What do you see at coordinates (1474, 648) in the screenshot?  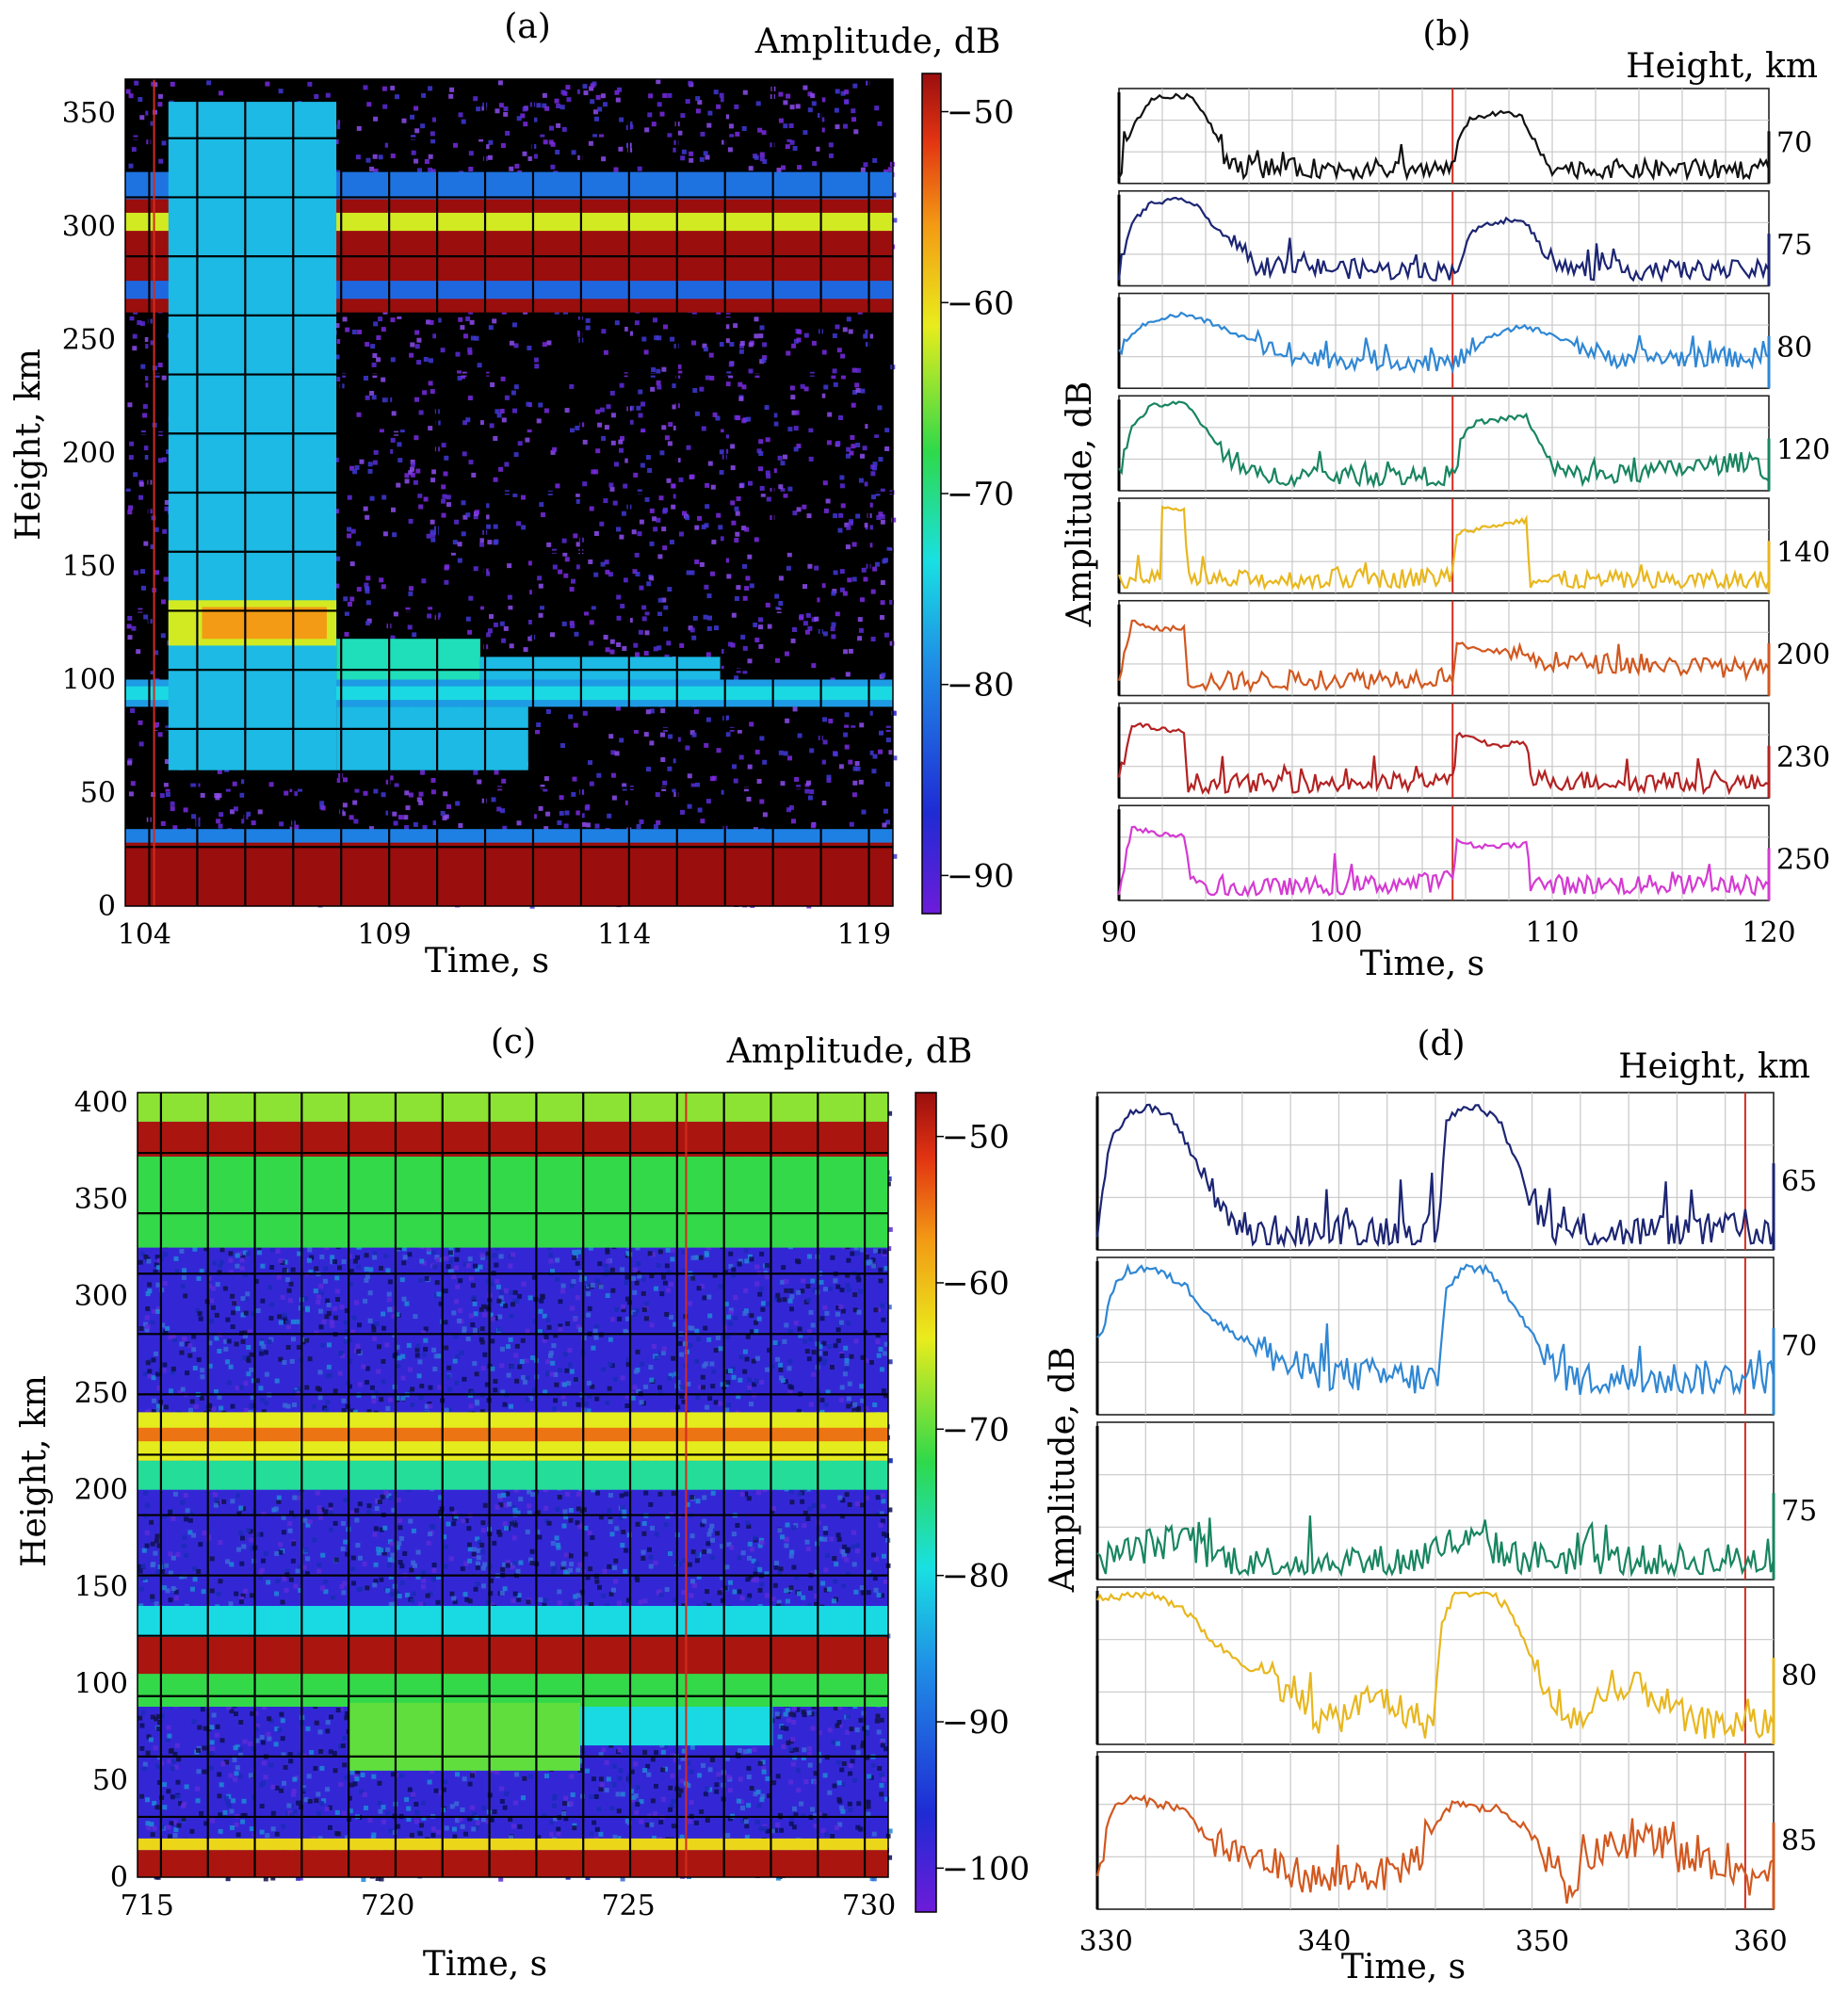 I see `strip-200: 200` at bounding box center [1474, 648].